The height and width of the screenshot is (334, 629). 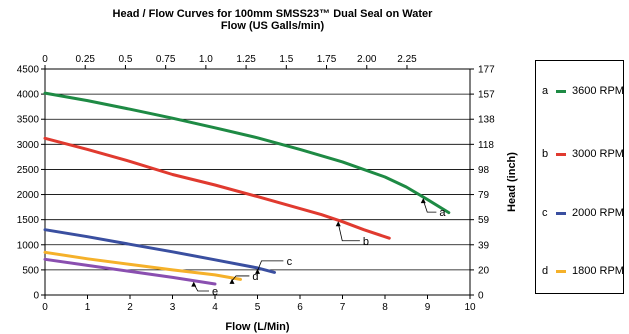 What do you see at coordinates (484, 170) in the screenshot?
I see `right-tick-label: 98` at bounding box center [484, 170].